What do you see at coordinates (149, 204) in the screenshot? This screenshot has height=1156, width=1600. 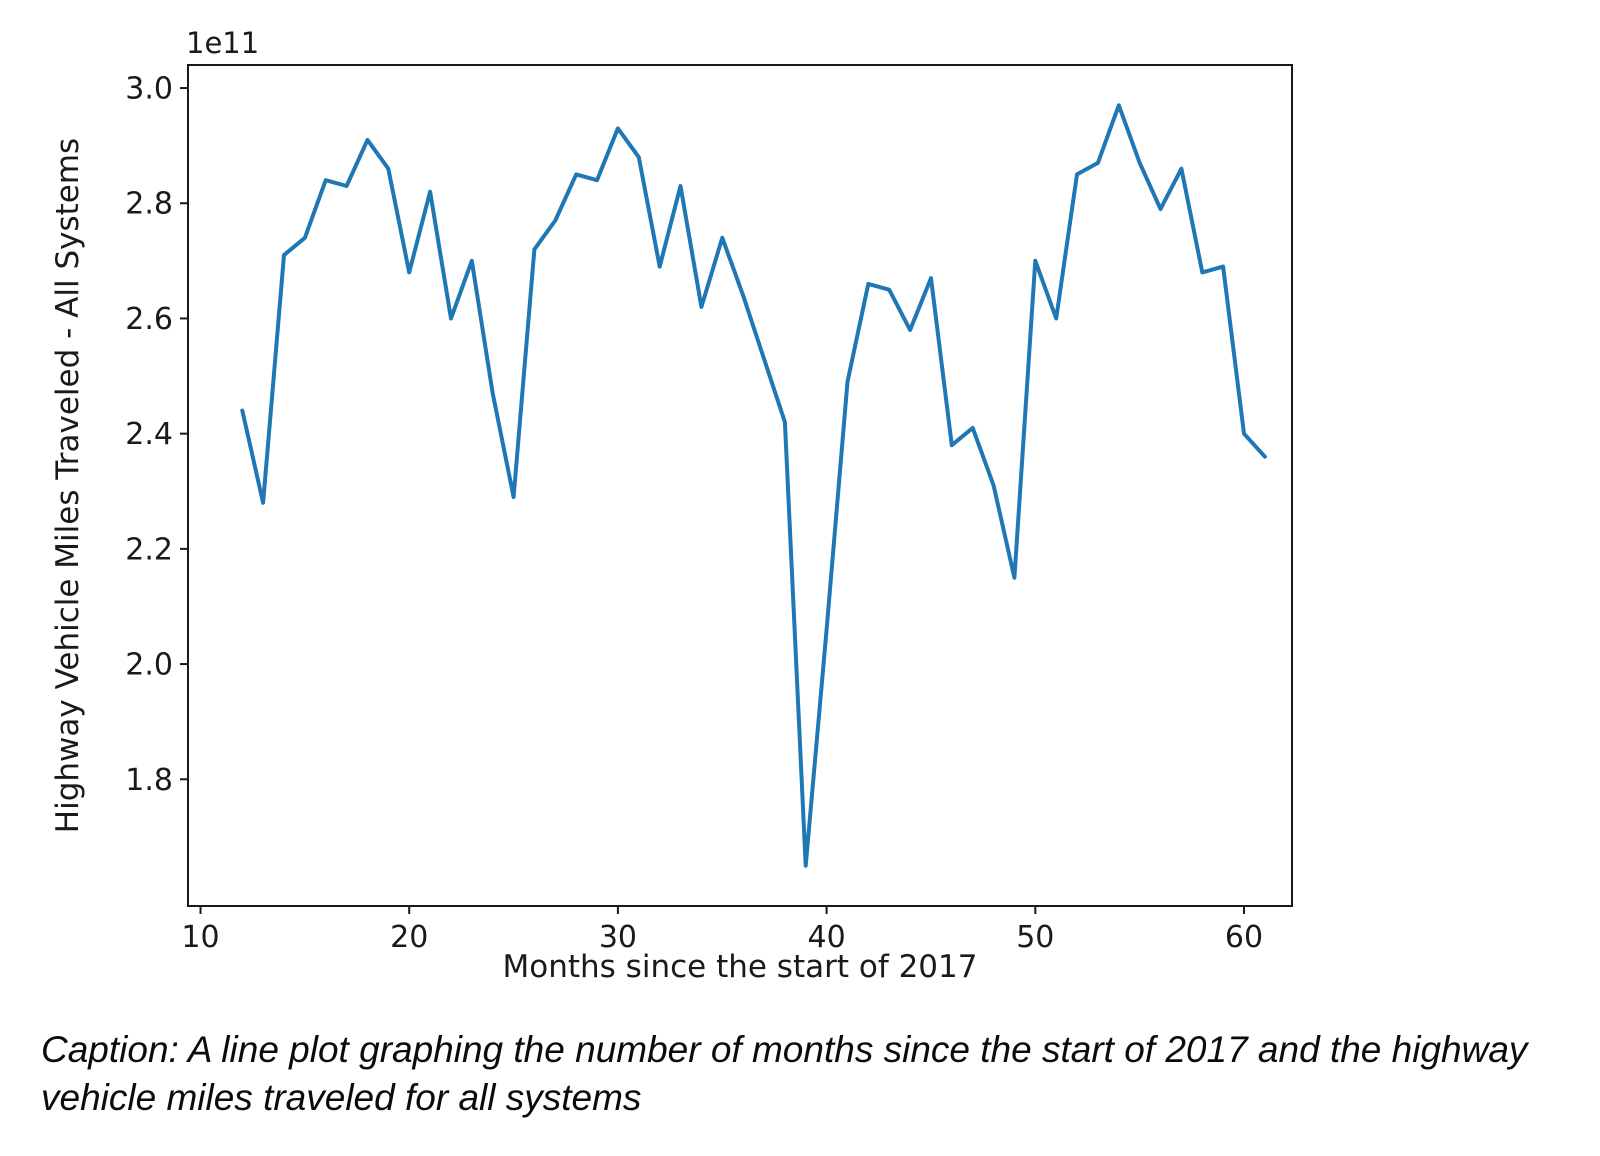 I see `y-tick-label: 2.8` at bounding box center [149, 204].